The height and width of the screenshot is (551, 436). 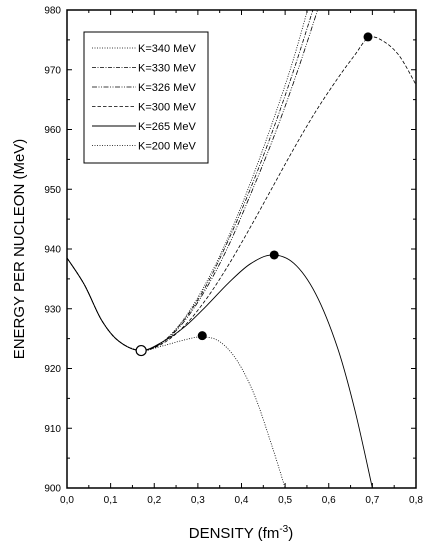 I want to click on x-tick-label: 0,5, so click(x=285, y=500).